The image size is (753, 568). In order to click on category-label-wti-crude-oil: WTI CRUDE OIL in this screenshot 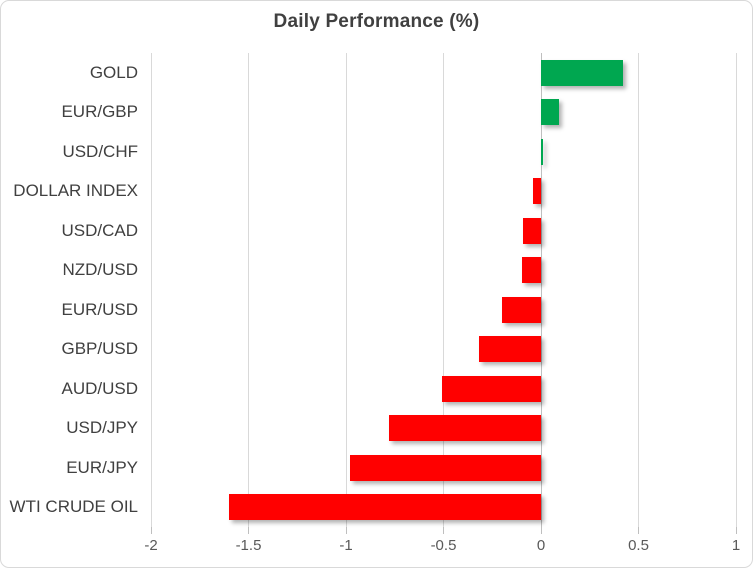, I will do `click(73, 506)`.